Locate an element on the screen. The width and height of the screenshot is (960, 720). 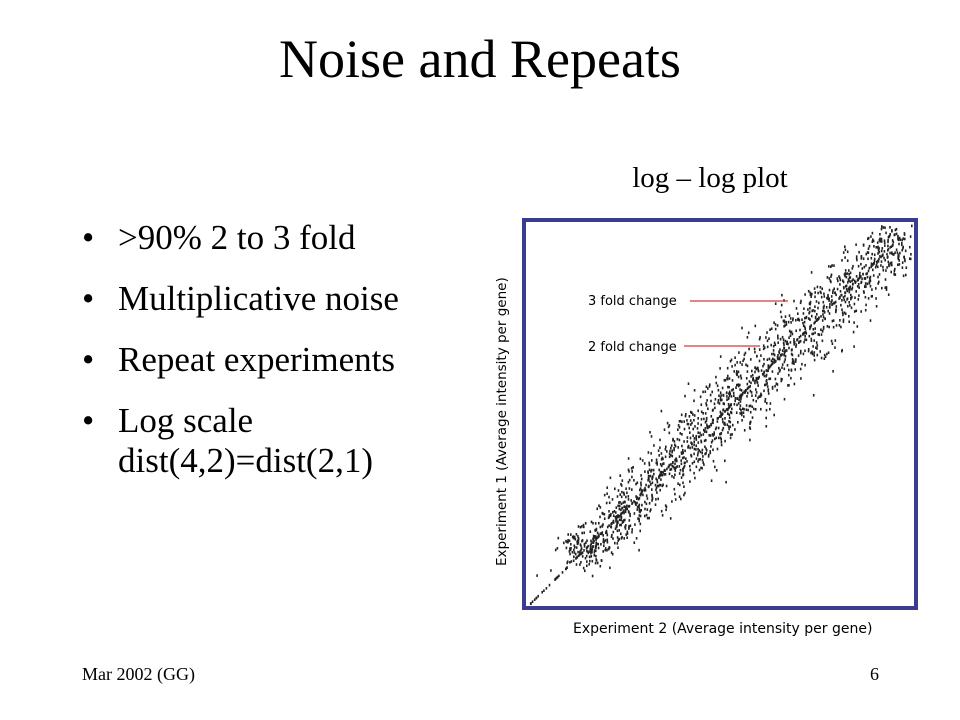
bullet-text-continued: dist(4,2)=dist(2,1) is located at coordinates (245, 460).